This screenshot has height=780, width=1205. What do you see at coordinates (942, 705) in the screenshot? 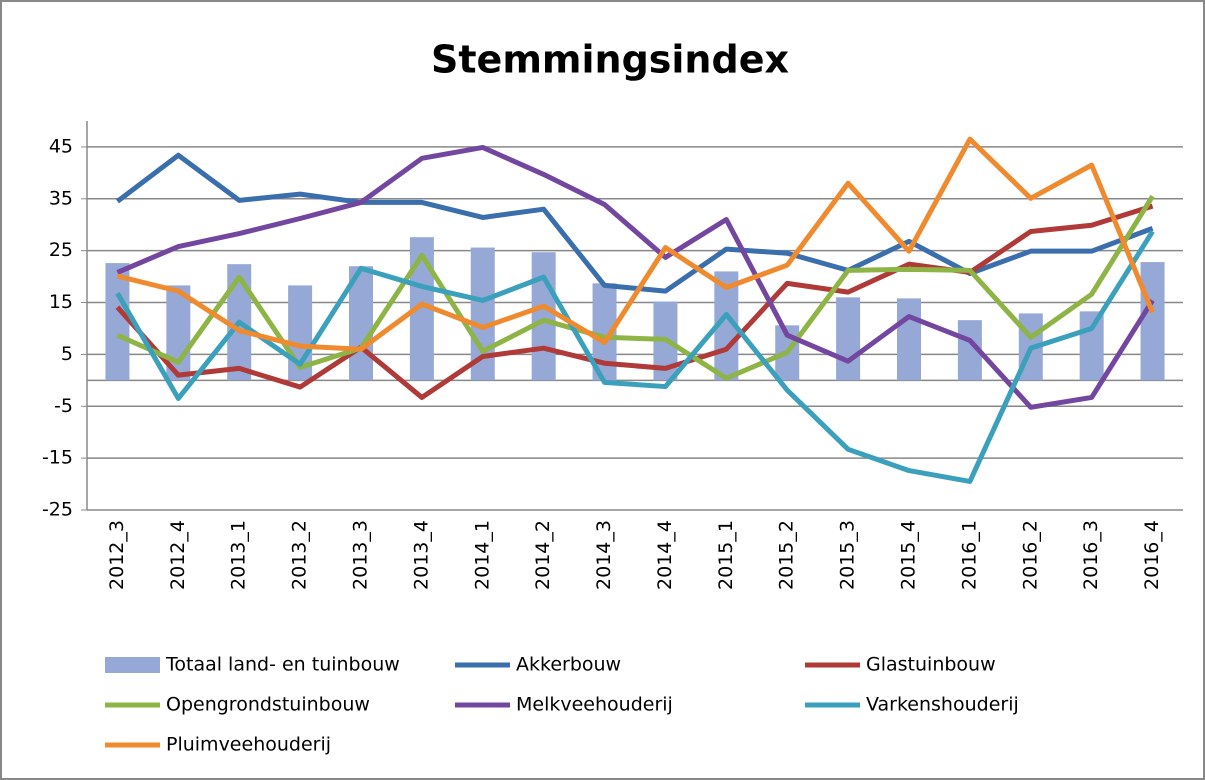
I see `legend-label: Varkenshouderij` at bounding box center [942, 705].